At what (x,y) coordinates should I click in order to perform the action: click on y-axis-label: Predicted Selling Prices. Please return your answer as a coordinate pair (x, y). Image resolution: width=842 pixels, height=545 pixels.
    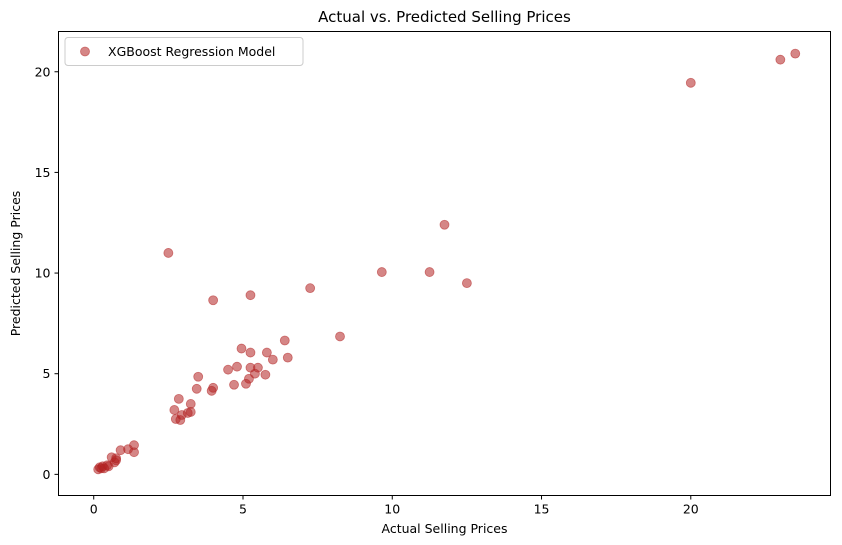
    Looking at the image, I should click on (15, 264).